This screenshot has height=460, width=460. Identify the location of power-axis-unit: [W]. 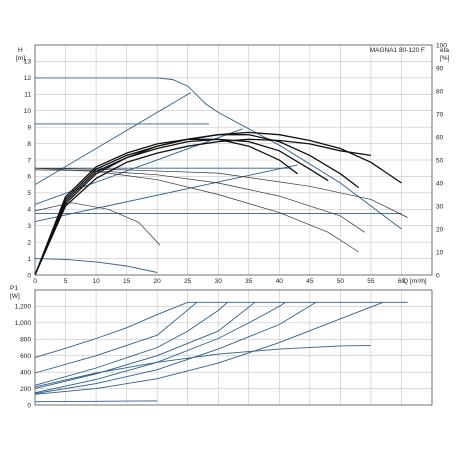
(15, 296).